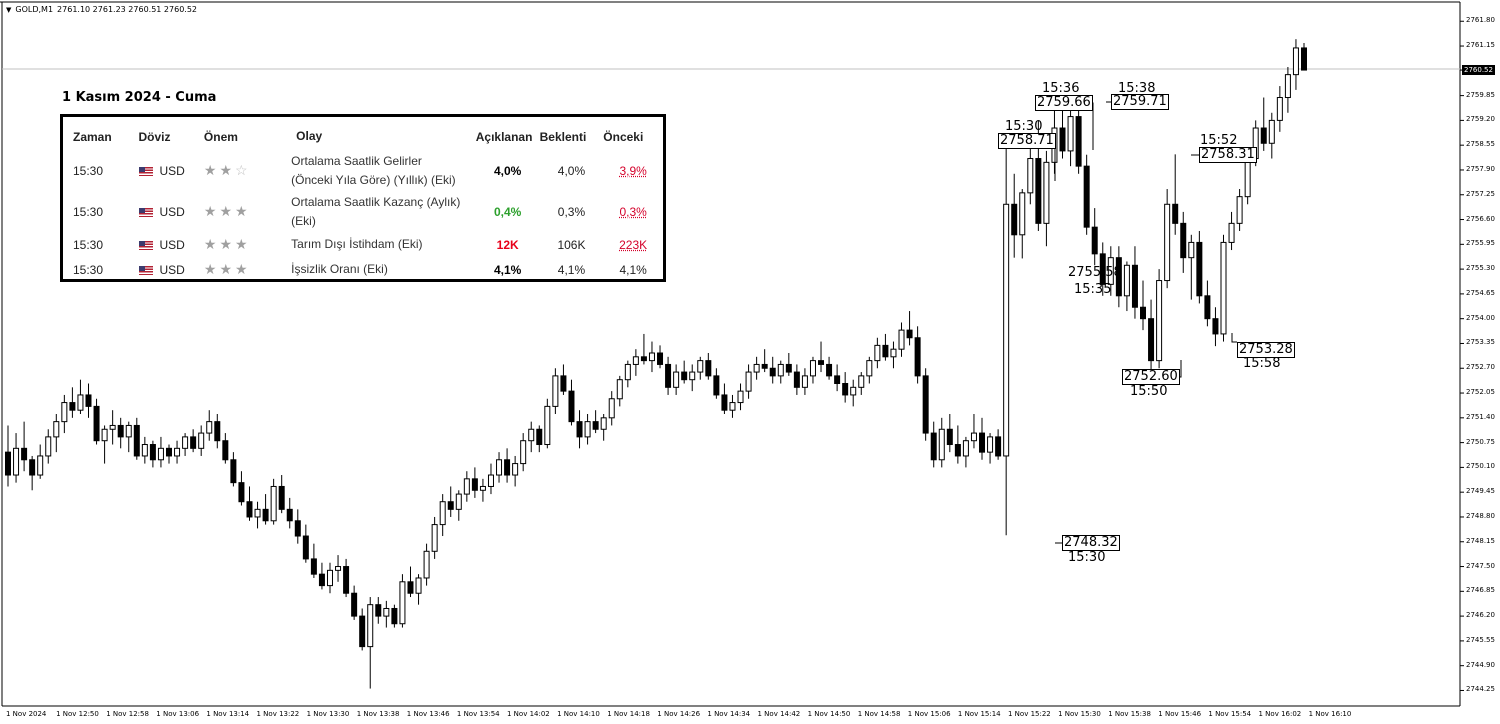 The width and height of the screenshot is (1500, 724). What do you see at coordinates (1149, 391) in the screenshot?
I see `annotation-time: 15:50` at bounding box center [1149, 391].